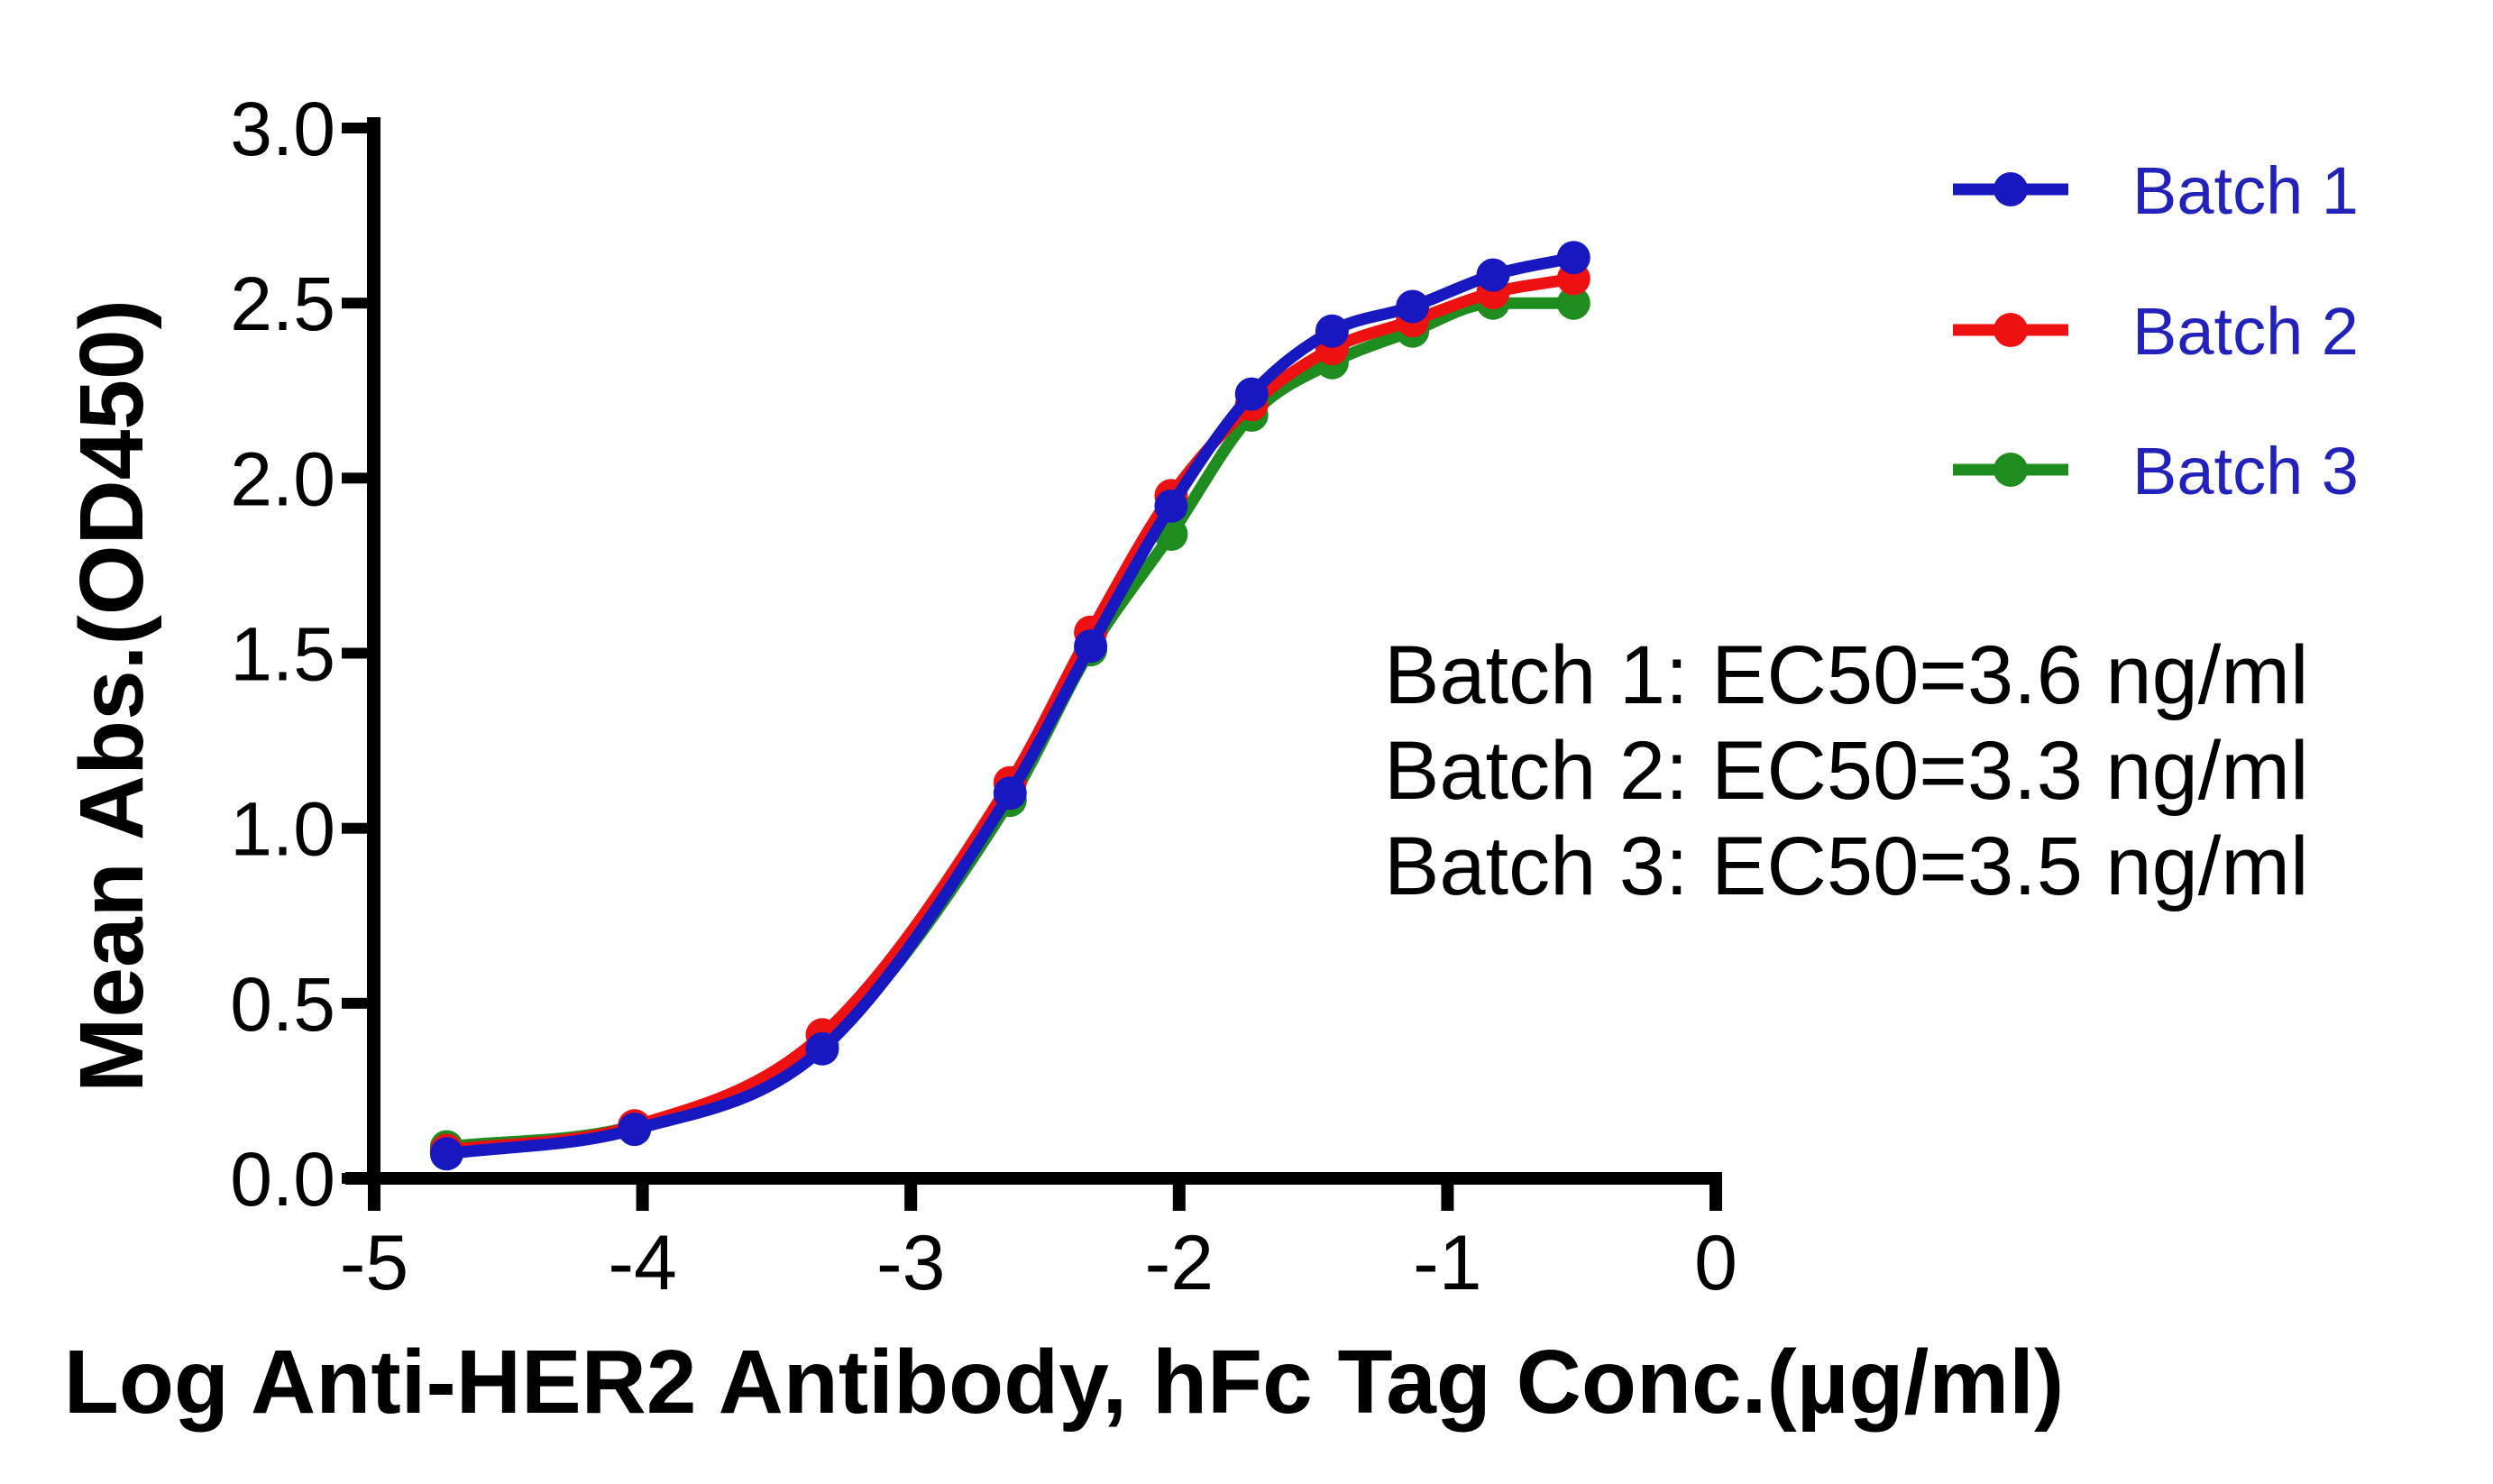 This screenshot has height=1484, width=2493. I want to click on y-tick-label: 1.5, so click(282, 654).